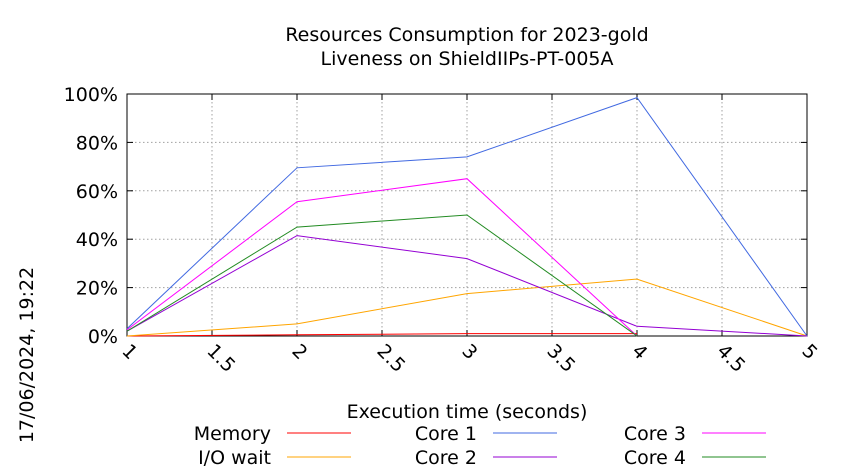 This screenshot has height=475, width=850. Describe the element at coordinates (469, 352) in the screenshot. I see `x-tick-label: 3` at that location.